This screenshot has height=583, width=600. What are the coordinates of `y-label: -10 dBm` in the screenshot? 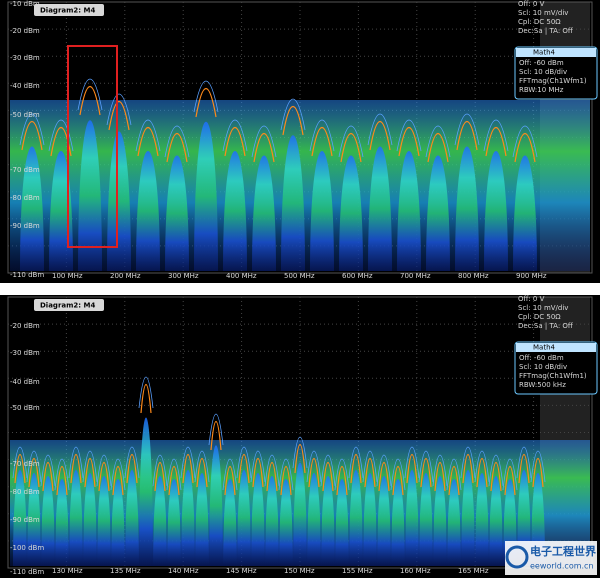 It's located at (25, 4).